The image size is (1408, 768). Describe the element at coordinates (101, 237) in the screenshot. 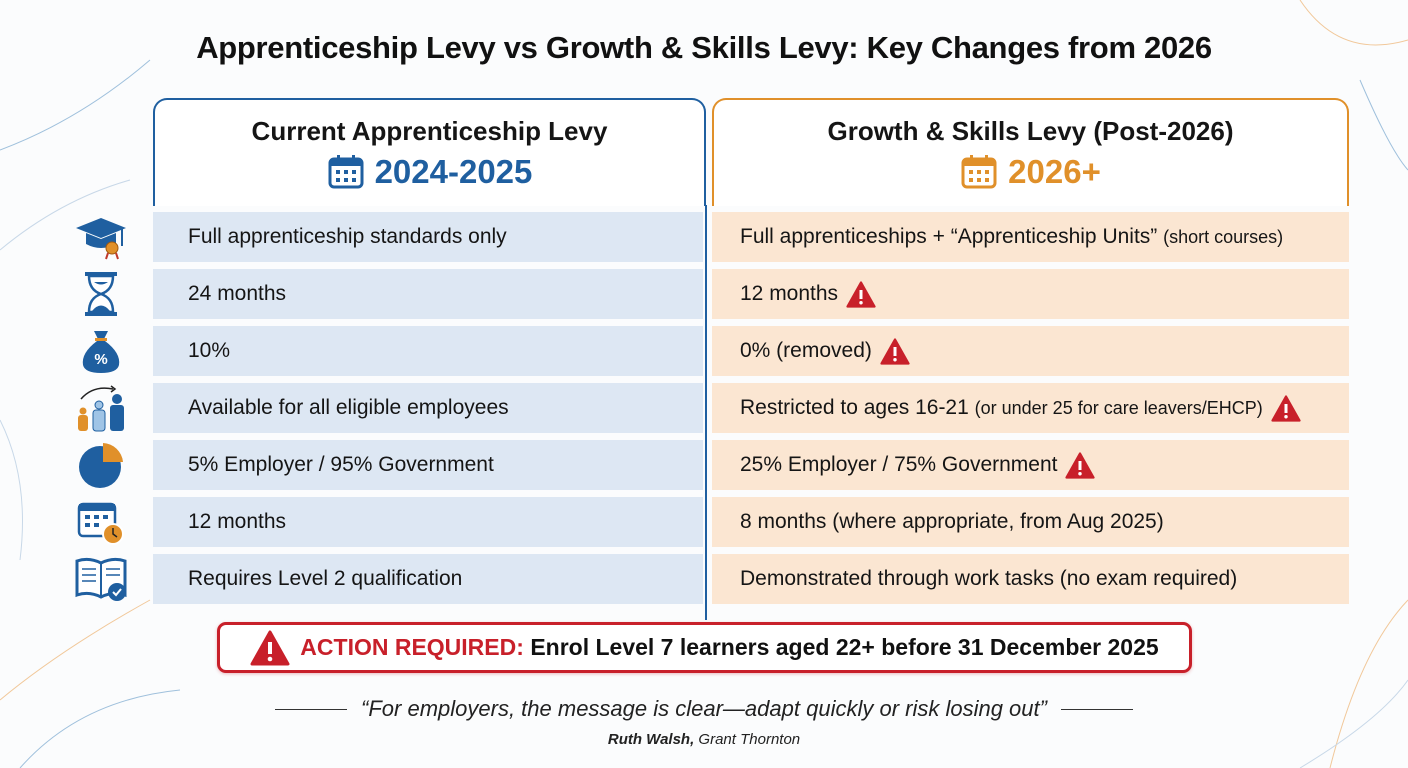

I see `graduation-cap-icon` at that location.